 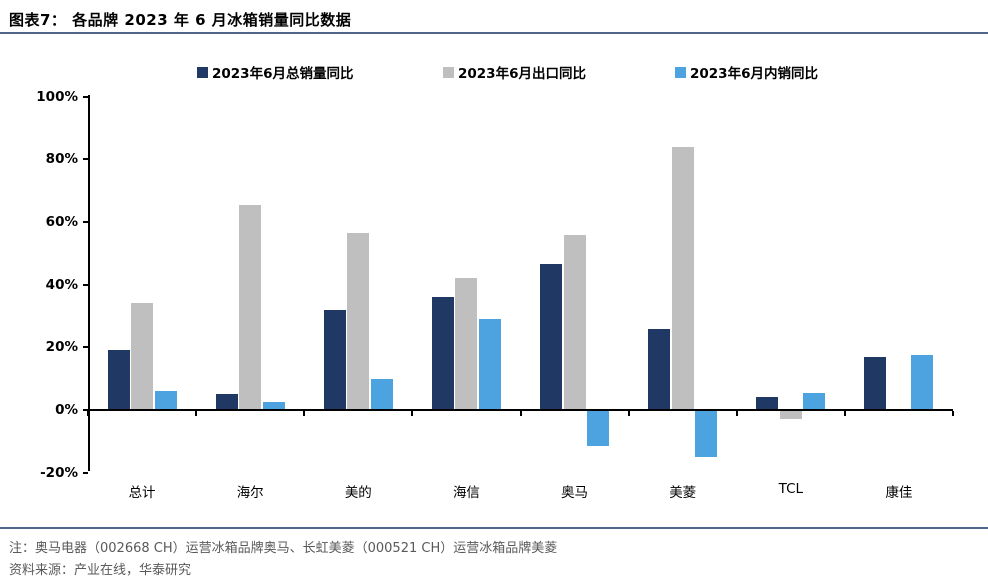 I want to click on y-axis-line, so click(x=89, y=283).